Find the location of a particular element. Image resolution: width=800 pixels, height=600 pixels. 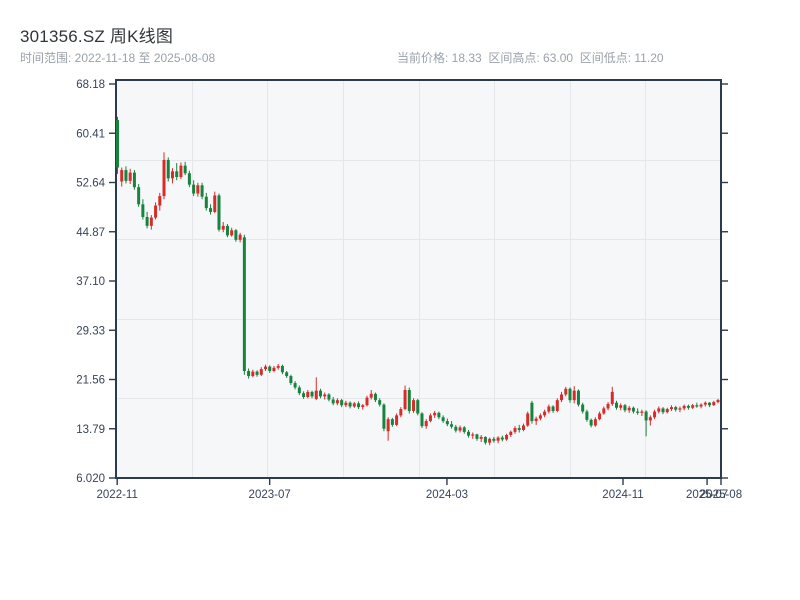

y-axis-label: 68.18 is located at coordinates (90, 85).